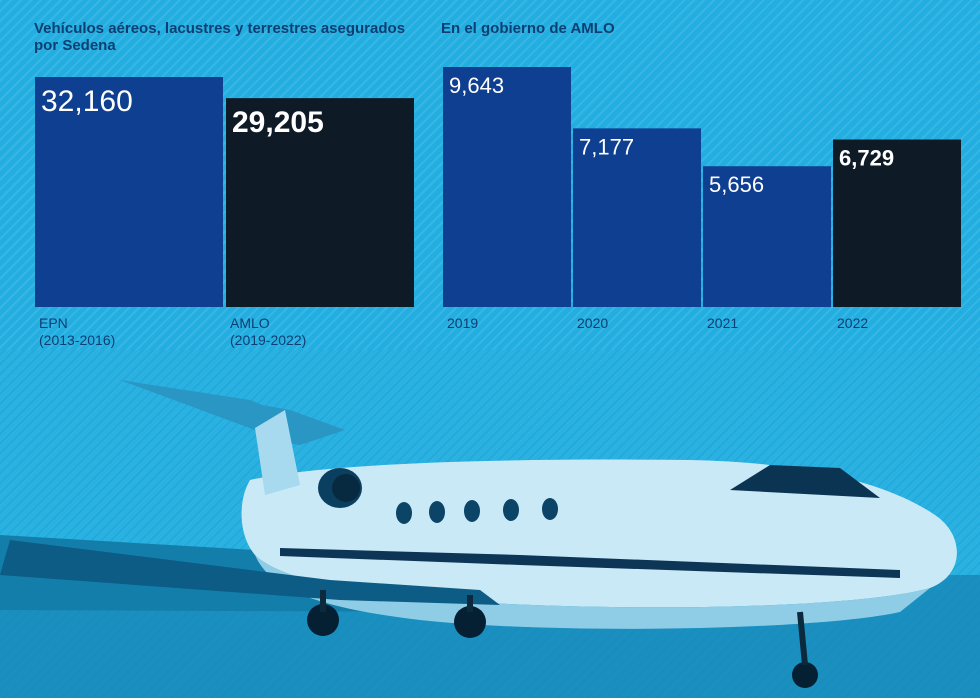  Describe the element at coordinates (528, 28) in the screenshot. I see `chart-title-amlo: En el gobierno de AMLO` at that location.